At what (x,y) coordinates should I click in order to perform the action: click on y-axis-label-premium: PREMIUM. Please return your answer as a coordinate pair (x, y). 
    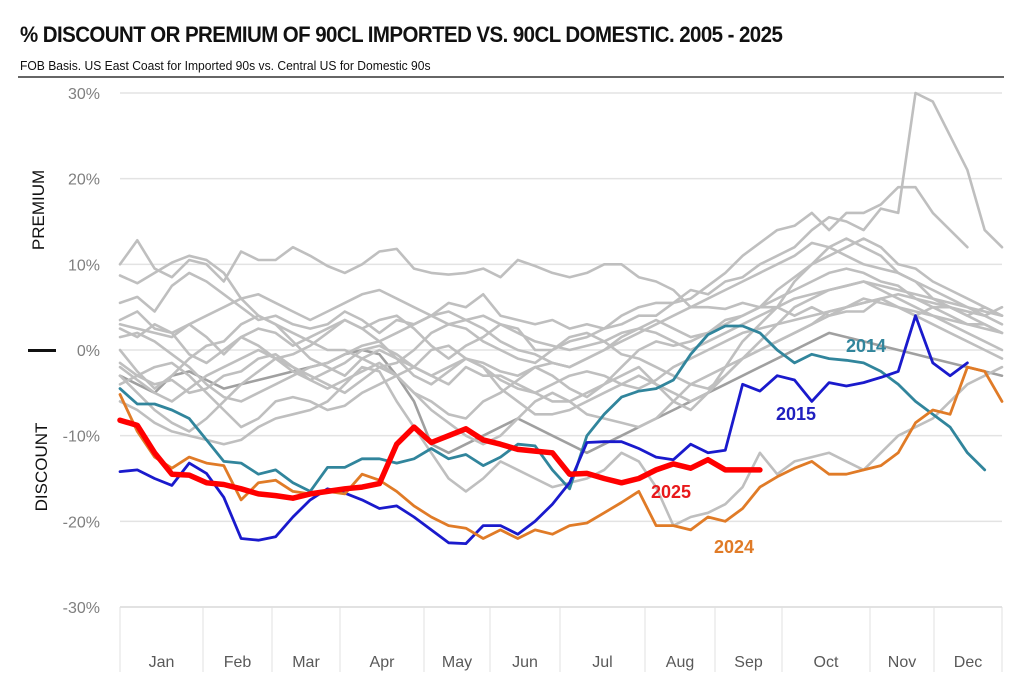
    Looking at the image, I should click on (38, 210).